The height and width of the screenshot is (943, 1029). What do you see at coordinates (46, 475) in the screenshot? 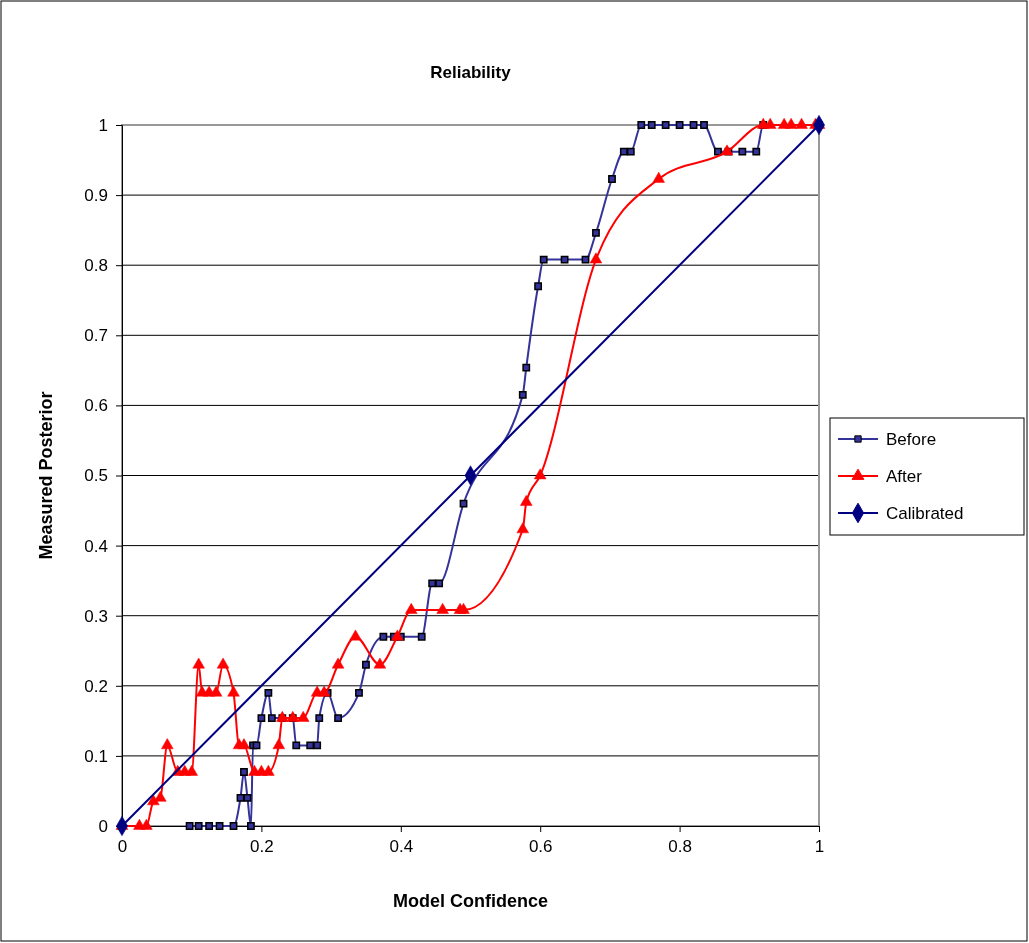
I see `y-axis-title: Measured Posterior` at bounding box center [46, 475].